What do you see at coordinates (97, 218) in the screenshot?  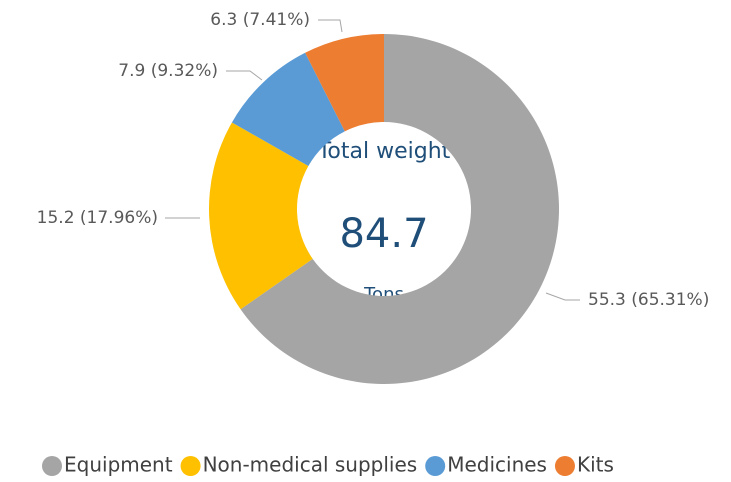 I see `data-label: 15.2 (17.96%)` at bounding box center [97, 218].